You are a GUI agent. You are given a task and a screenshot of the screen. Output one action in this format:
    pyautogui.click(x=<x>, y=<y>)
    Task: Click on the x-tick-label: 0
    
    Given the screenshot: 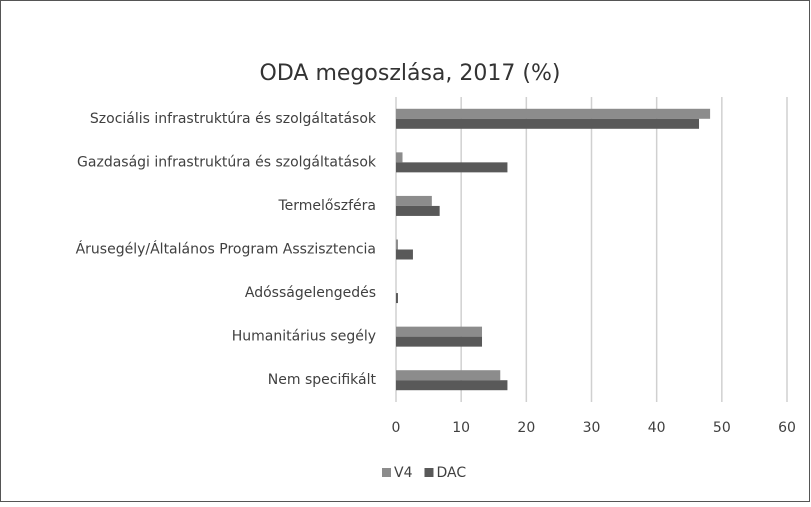 What is the action you would take?
    pyautogui.click(x=396, y=428)
    